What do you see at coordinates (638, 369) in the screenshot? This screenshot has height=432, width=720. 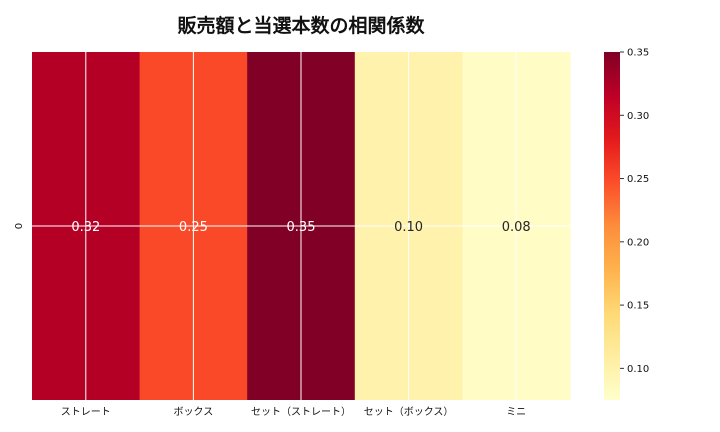 I see `colorbar-tick-label: 0.10` at bounding box center [638, 369].